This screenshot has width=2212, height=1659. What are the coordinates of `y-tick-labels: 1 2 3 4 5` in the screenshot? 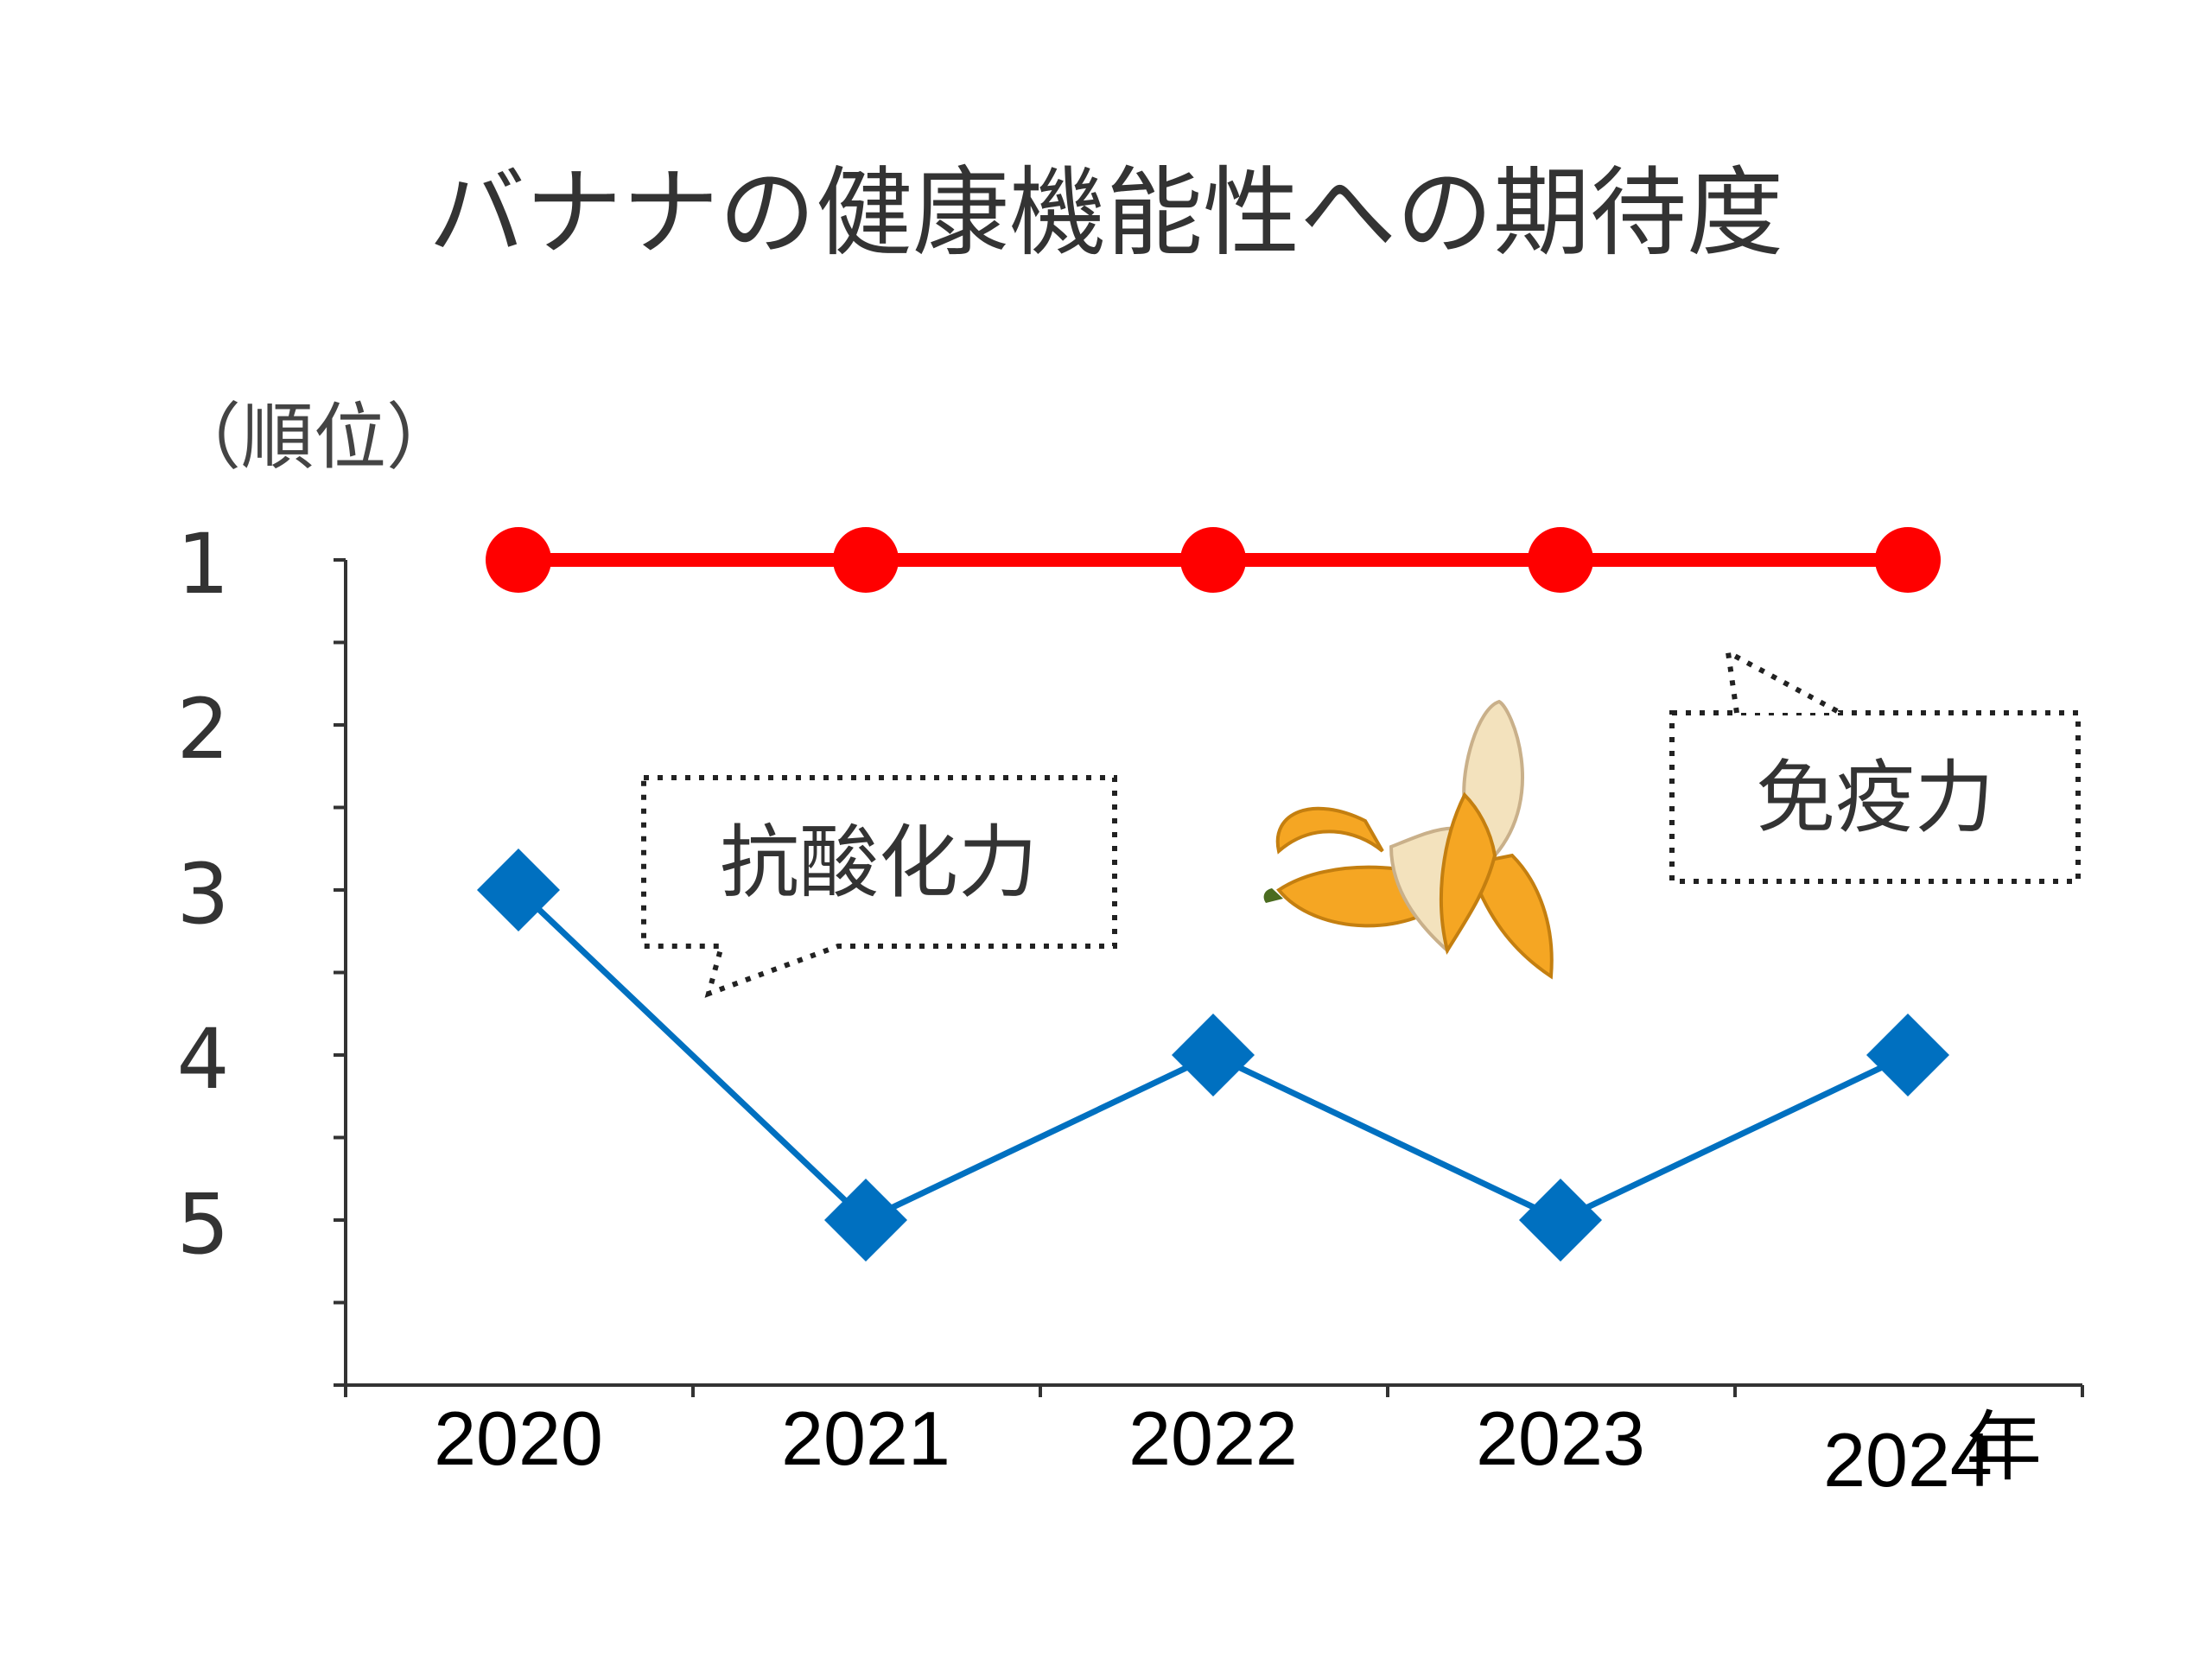 It's located at (202, 894).